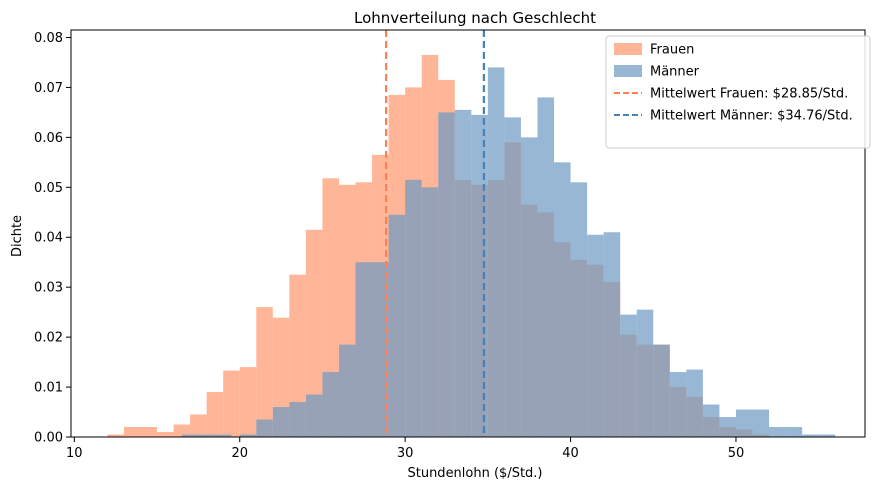 The width and height of the screenshot is (890, 490). What do you see at coordinates (48, 338) in the screenshot?
I see `y-tick-label: 0.02` at bounding box center [48, 338].